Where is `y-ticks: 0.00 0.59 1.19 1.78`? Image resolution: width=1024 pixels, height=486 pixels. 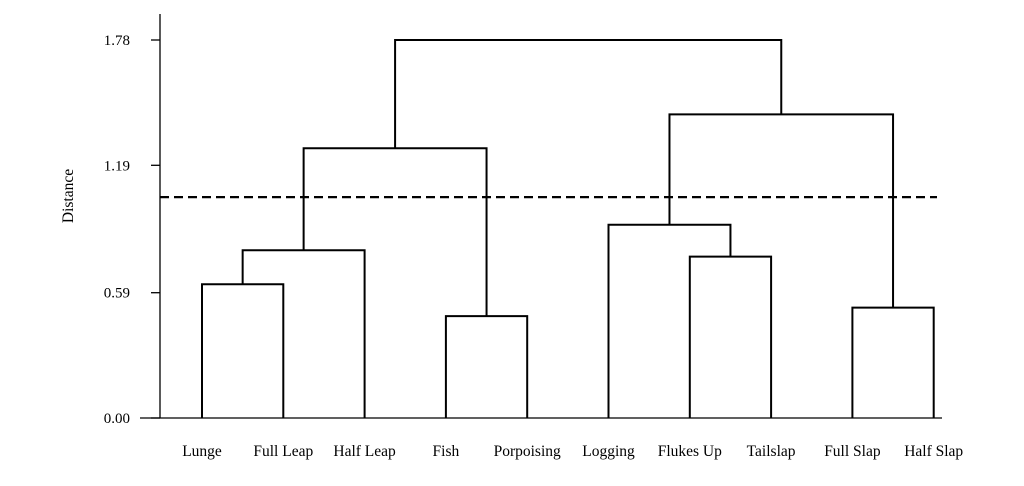
y-ticks: 0.00 0.59 1.19 1.78 is located at coordinates (132, 230).